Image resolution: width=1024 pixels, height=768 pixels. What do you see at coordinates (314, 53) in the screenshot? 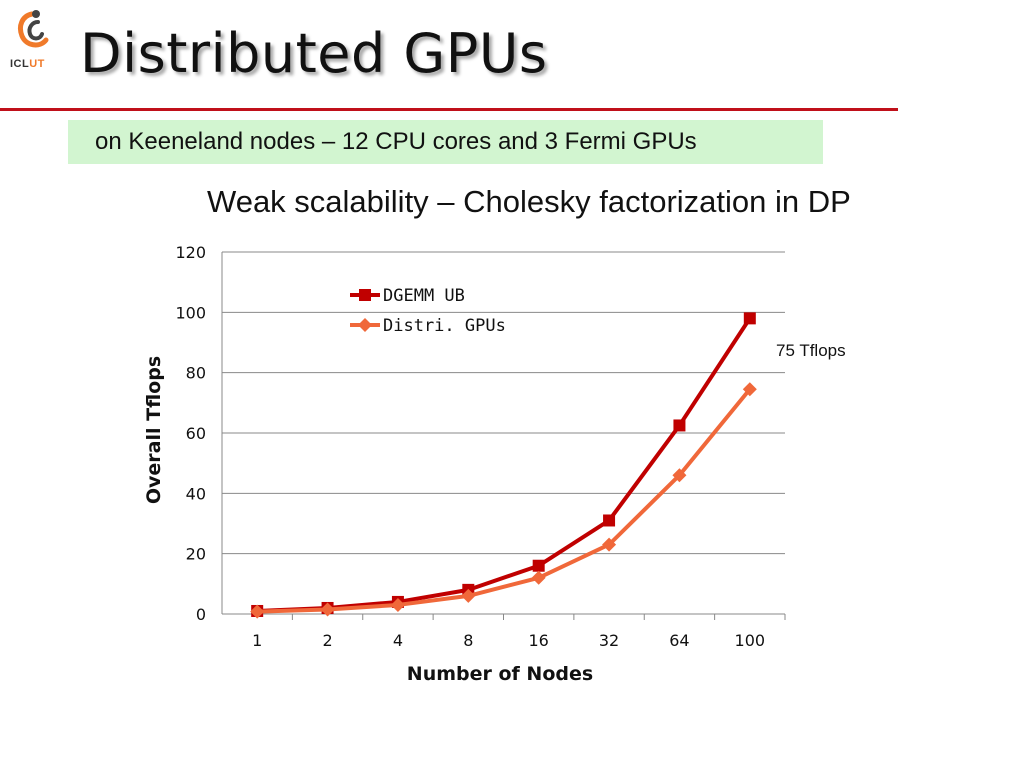
I see `slide-title: Distributed GPUs` at bounding box center [314, 53].